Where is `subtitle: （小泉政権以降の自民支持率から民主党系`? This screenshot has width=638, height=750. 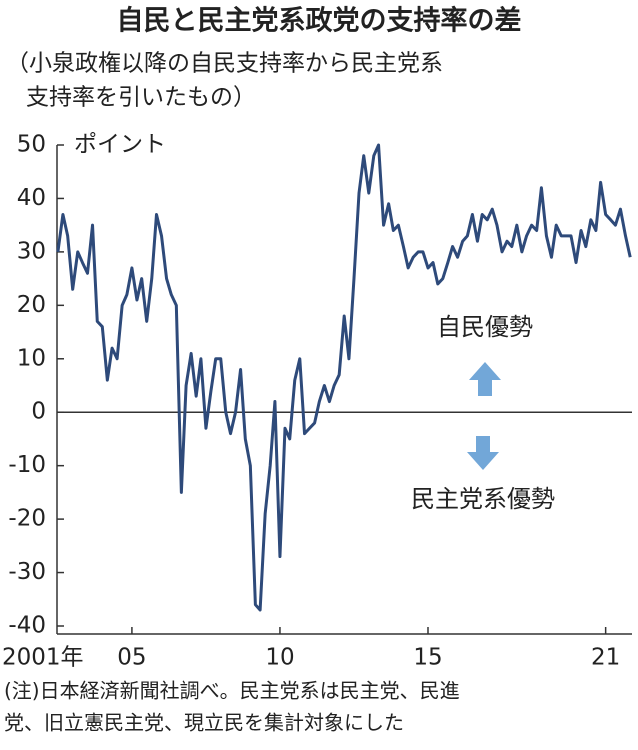
subtitle: （小泉政権以降の自民支持率から民主党系 is located at coordinates (224, 64).